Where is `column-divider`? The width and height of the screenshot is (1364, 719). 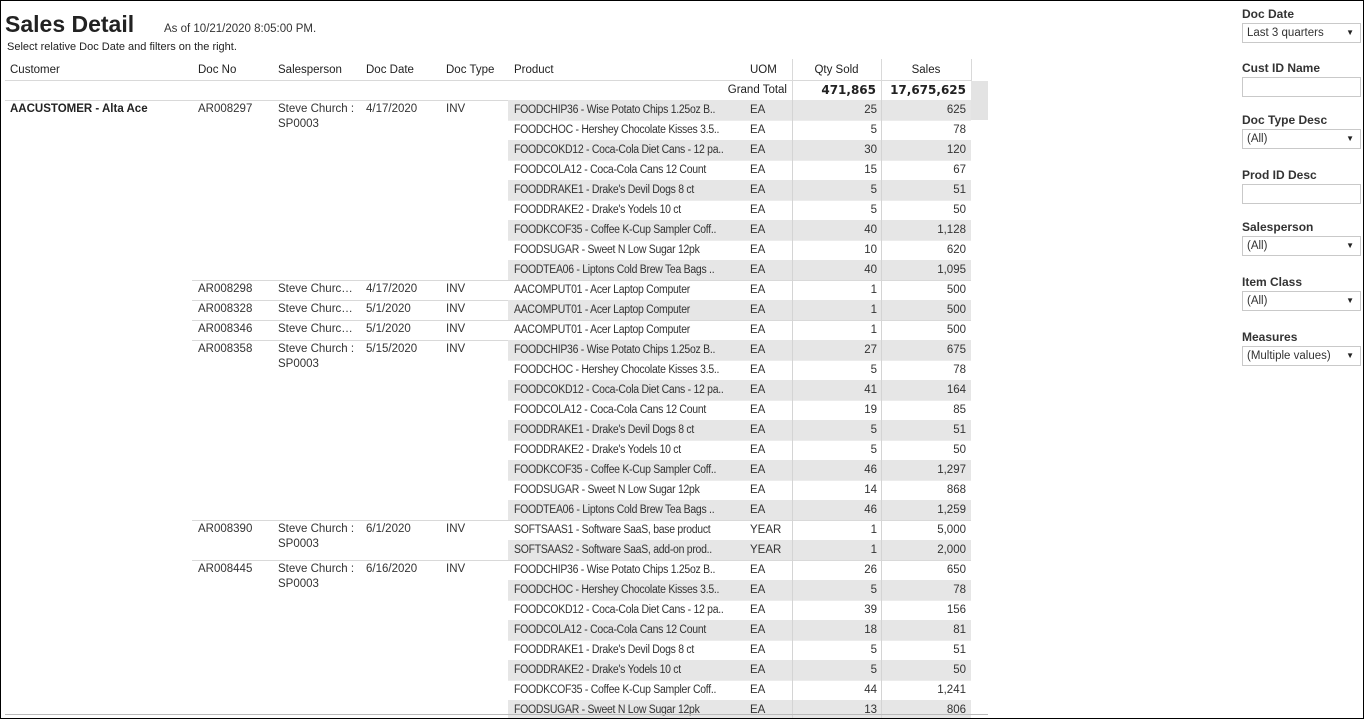
column-divider is located at coordinates (881, 409).